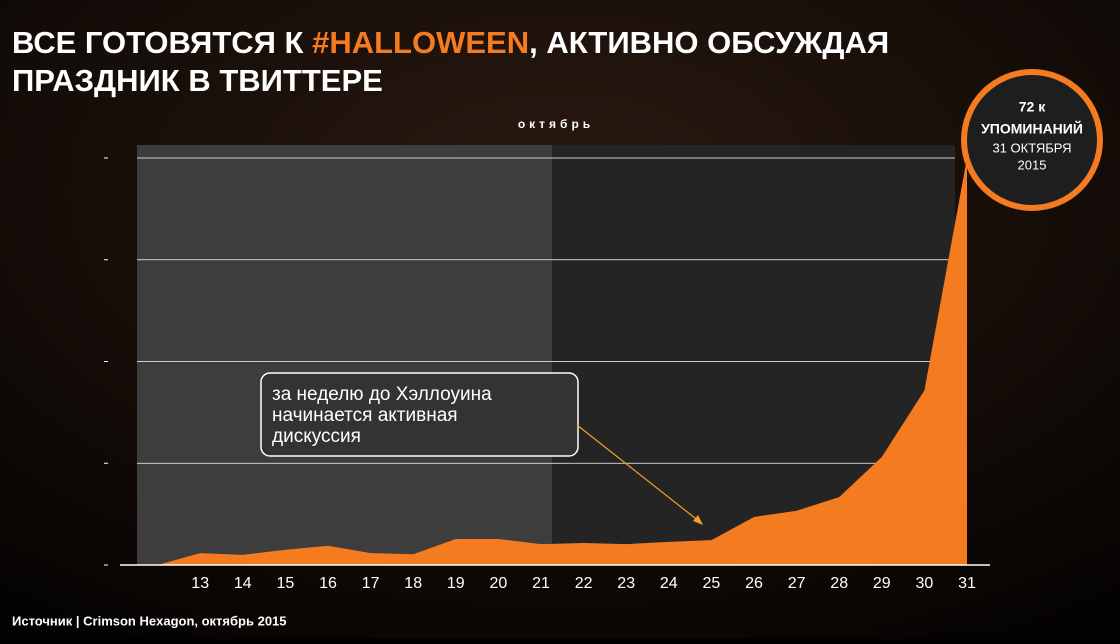 This screenshot has width=1120, height=644. Describe the element at coordinates (286, 583) in the screenshot. I see `x-tick-label: 15` at that location.